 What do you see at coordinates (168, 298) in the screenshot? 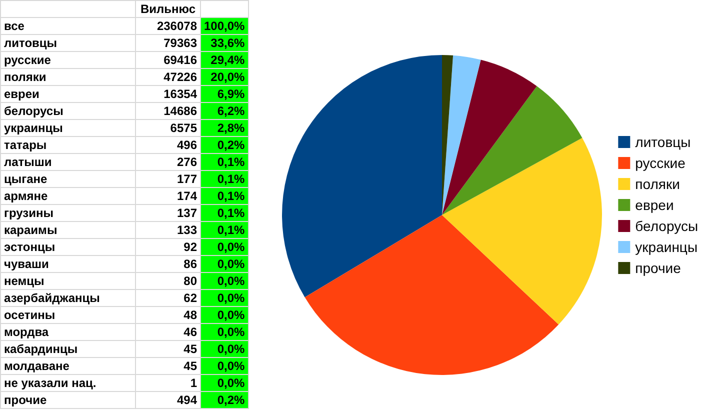
I see `data-label: 62` at bounding box center [168, 298].